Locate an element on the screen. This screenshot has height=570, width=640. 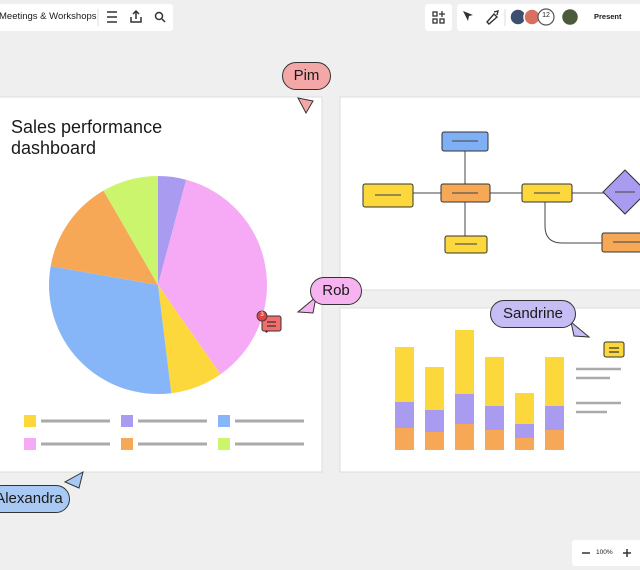
bar-legend is located at coordinates (598, 390).